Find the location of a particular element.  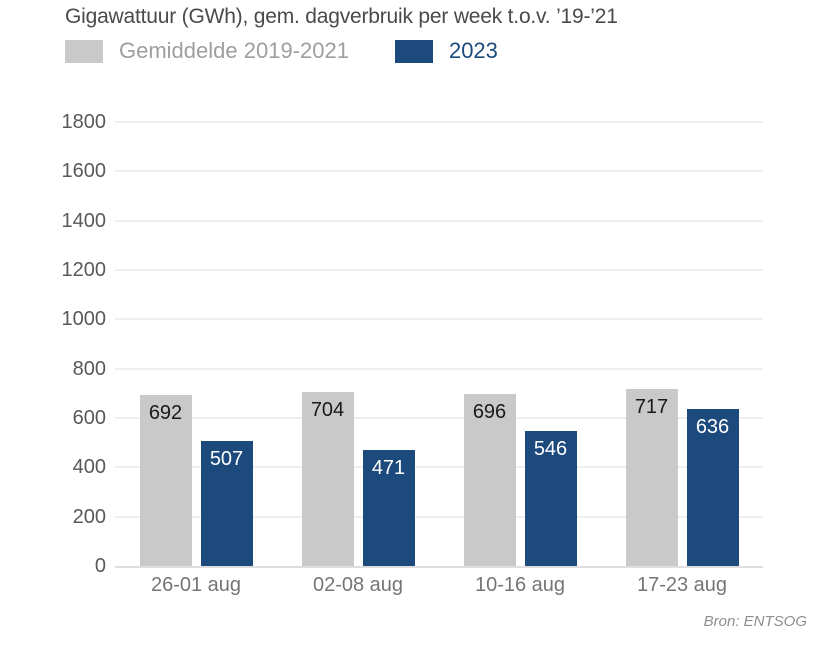

bar-value-label: 696 is located at coordinates (489, 412).